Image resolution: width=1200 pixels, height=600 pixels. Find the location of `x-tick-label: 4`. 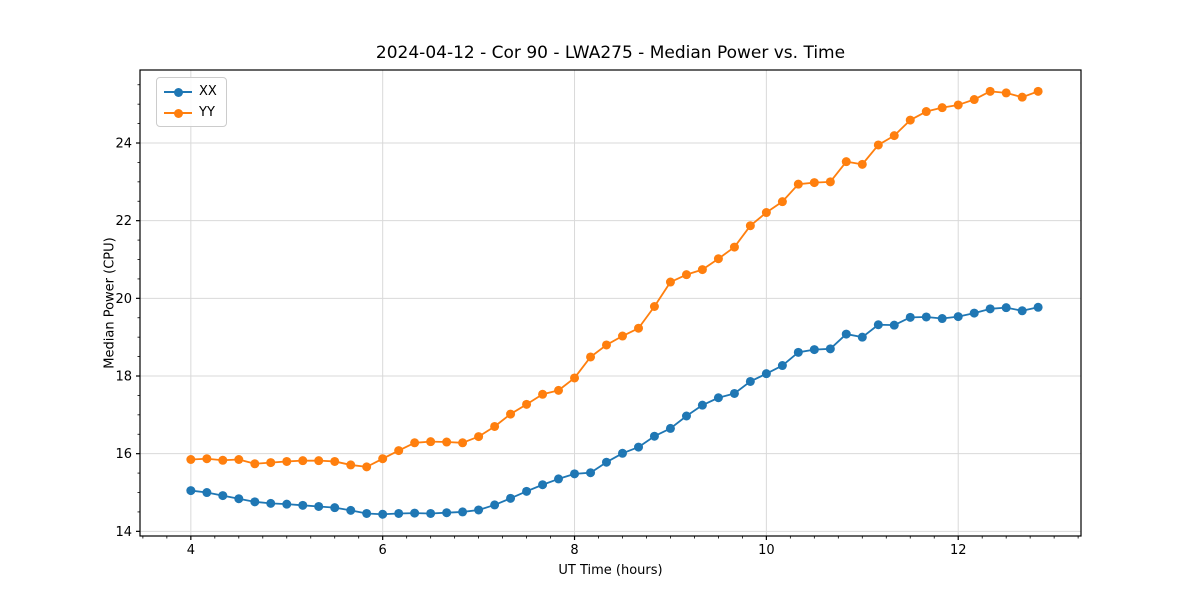

x-tick-label: 4 is located at coordinates (191, 550).